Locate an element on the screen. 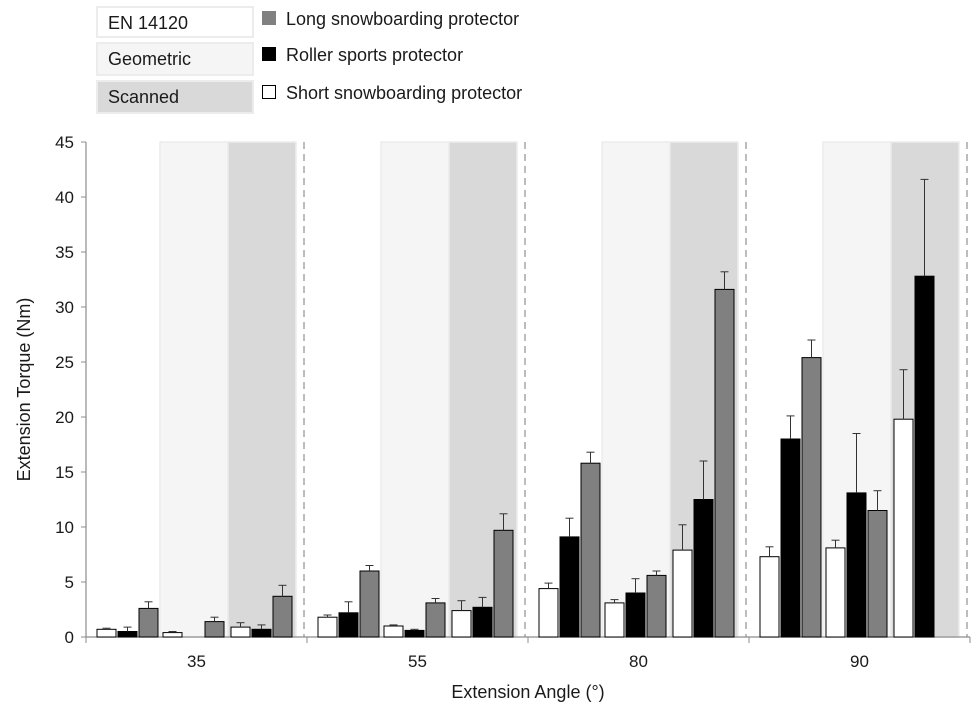 The height and width of the screenshot is (705, 975). y-axis-title: Extension Torque (Nm) is located at coordinates (24, 390).